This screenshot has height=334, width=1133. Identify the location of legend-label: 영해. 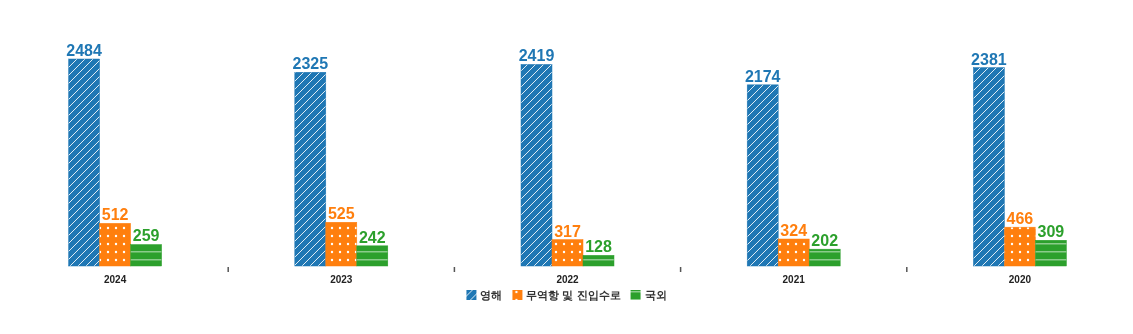
(491, 295).